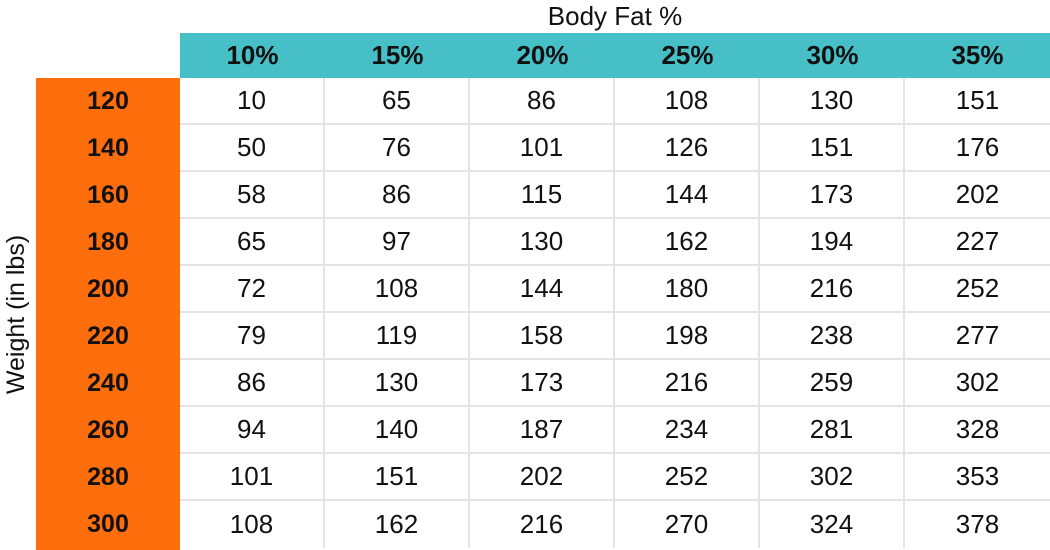 The image size is (1050, 550). I want to click on column-header: 35%, so click(977, 55).